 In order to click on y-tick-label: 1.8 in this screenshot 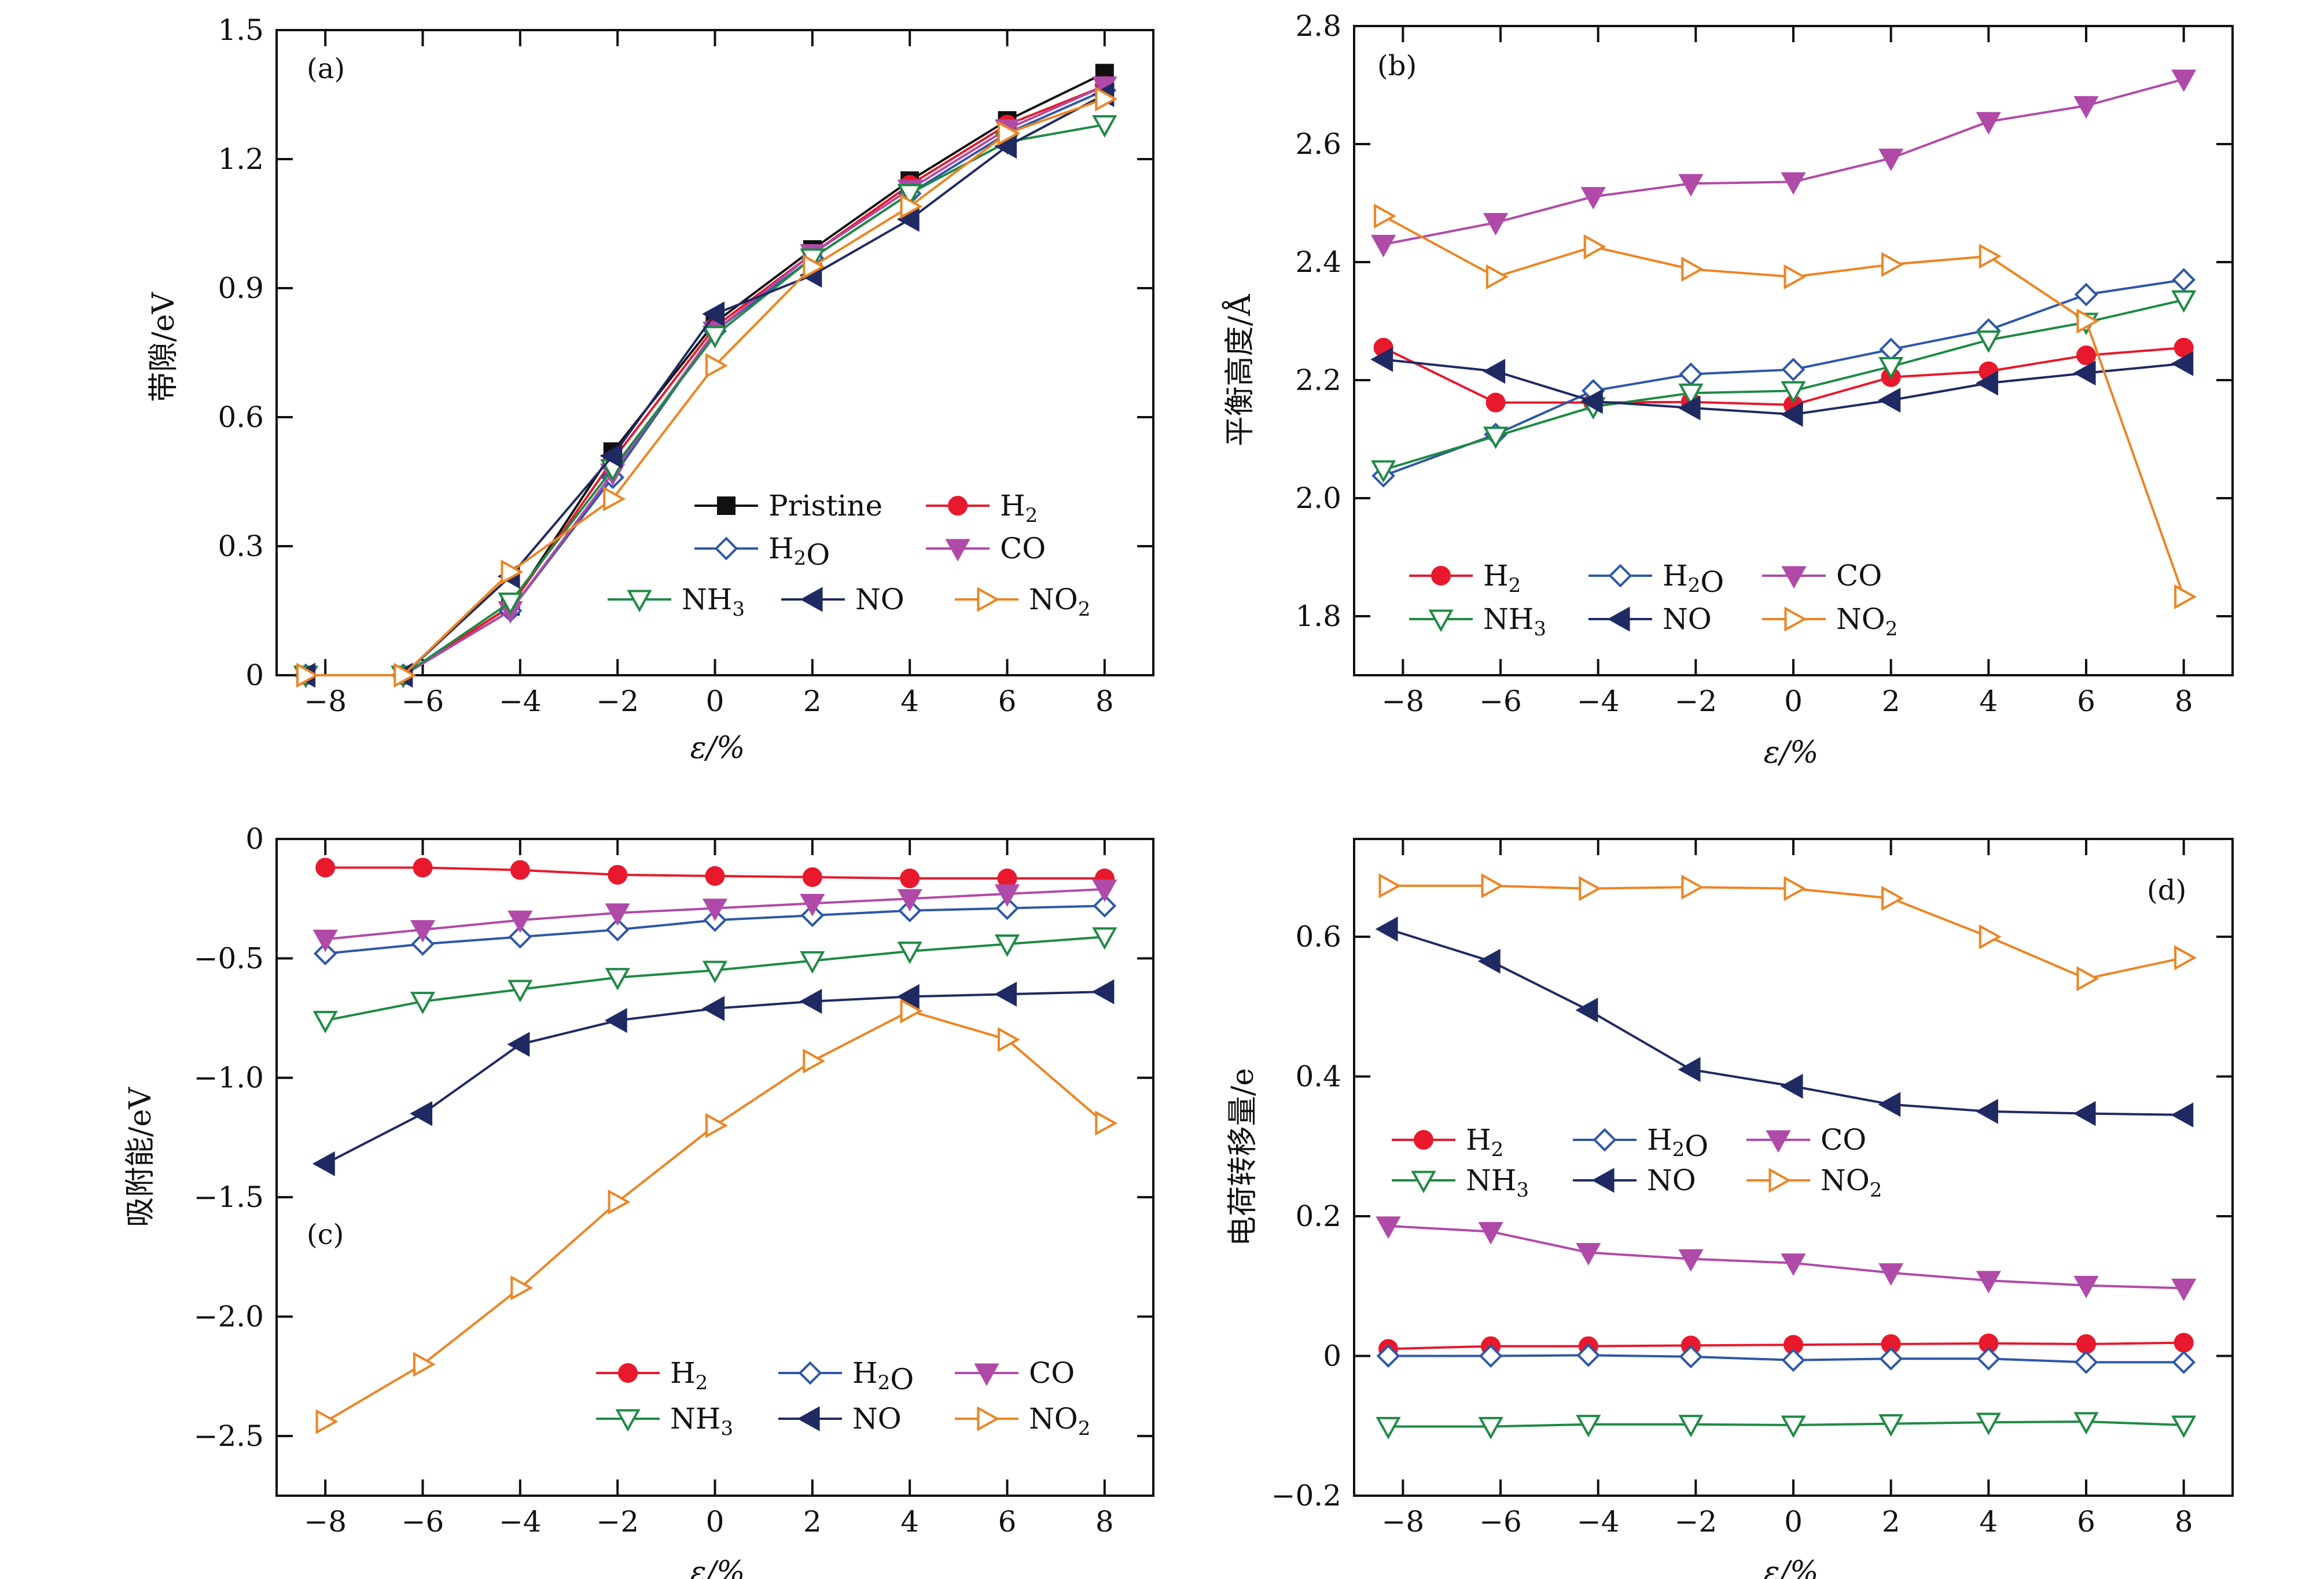, I will do `click(1318, 616)`.